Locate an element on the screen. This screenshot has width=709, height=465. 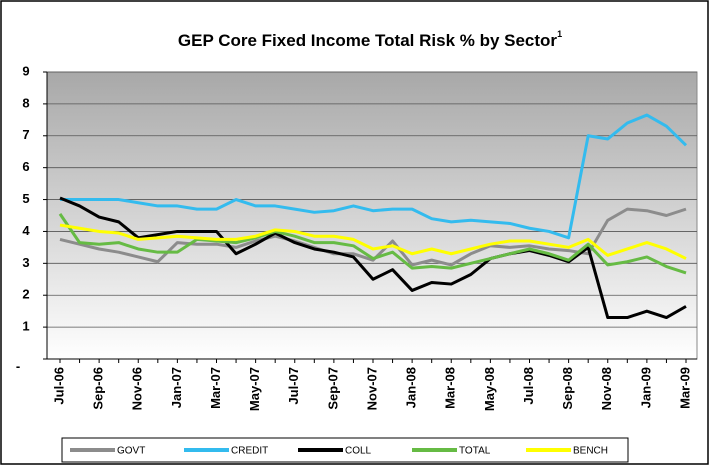
y-tick-label: 7 is located at coordinates (25, 134).